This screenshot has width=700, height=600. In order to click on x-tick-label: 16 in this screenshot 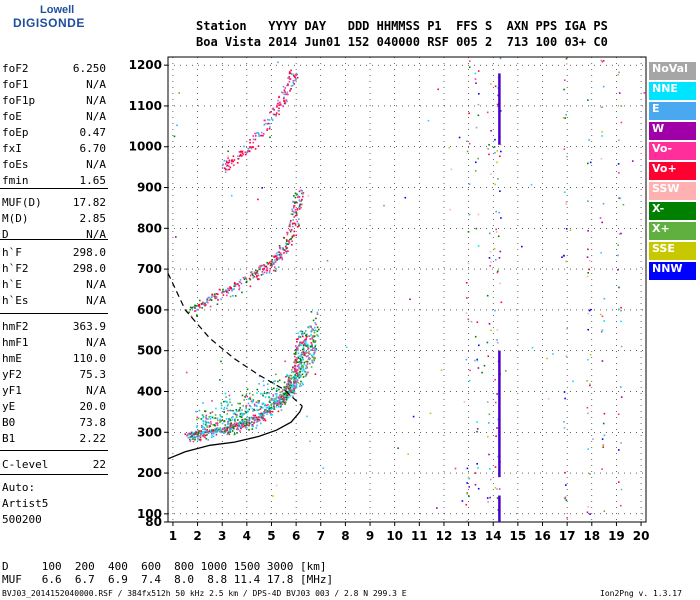, I will do `click(542, 536)`.